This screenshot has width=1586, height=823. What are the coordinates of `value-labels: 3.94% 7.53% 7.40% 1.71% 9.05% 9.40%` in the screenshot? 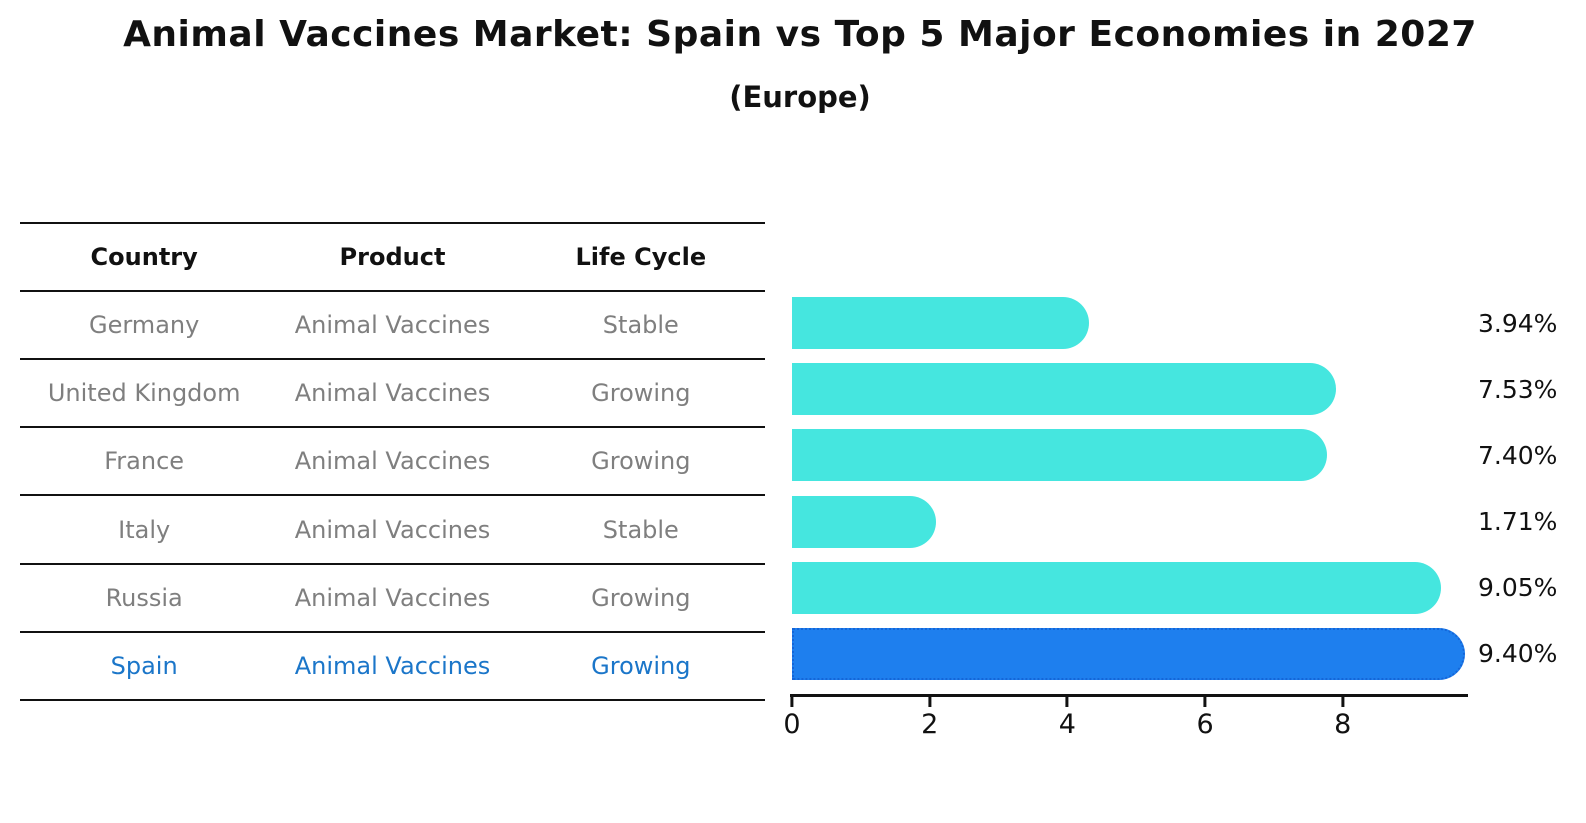 It's located at (1517, 488).